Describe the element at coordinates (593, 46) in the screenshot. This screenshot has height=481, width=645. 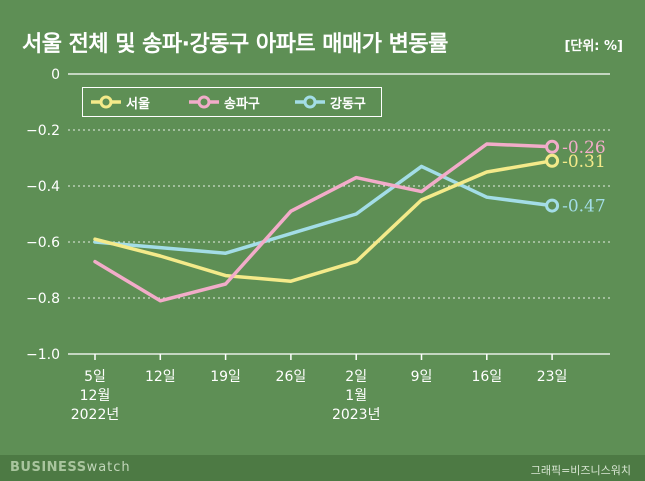
I see `unit-label: [단위: %]` at that location.